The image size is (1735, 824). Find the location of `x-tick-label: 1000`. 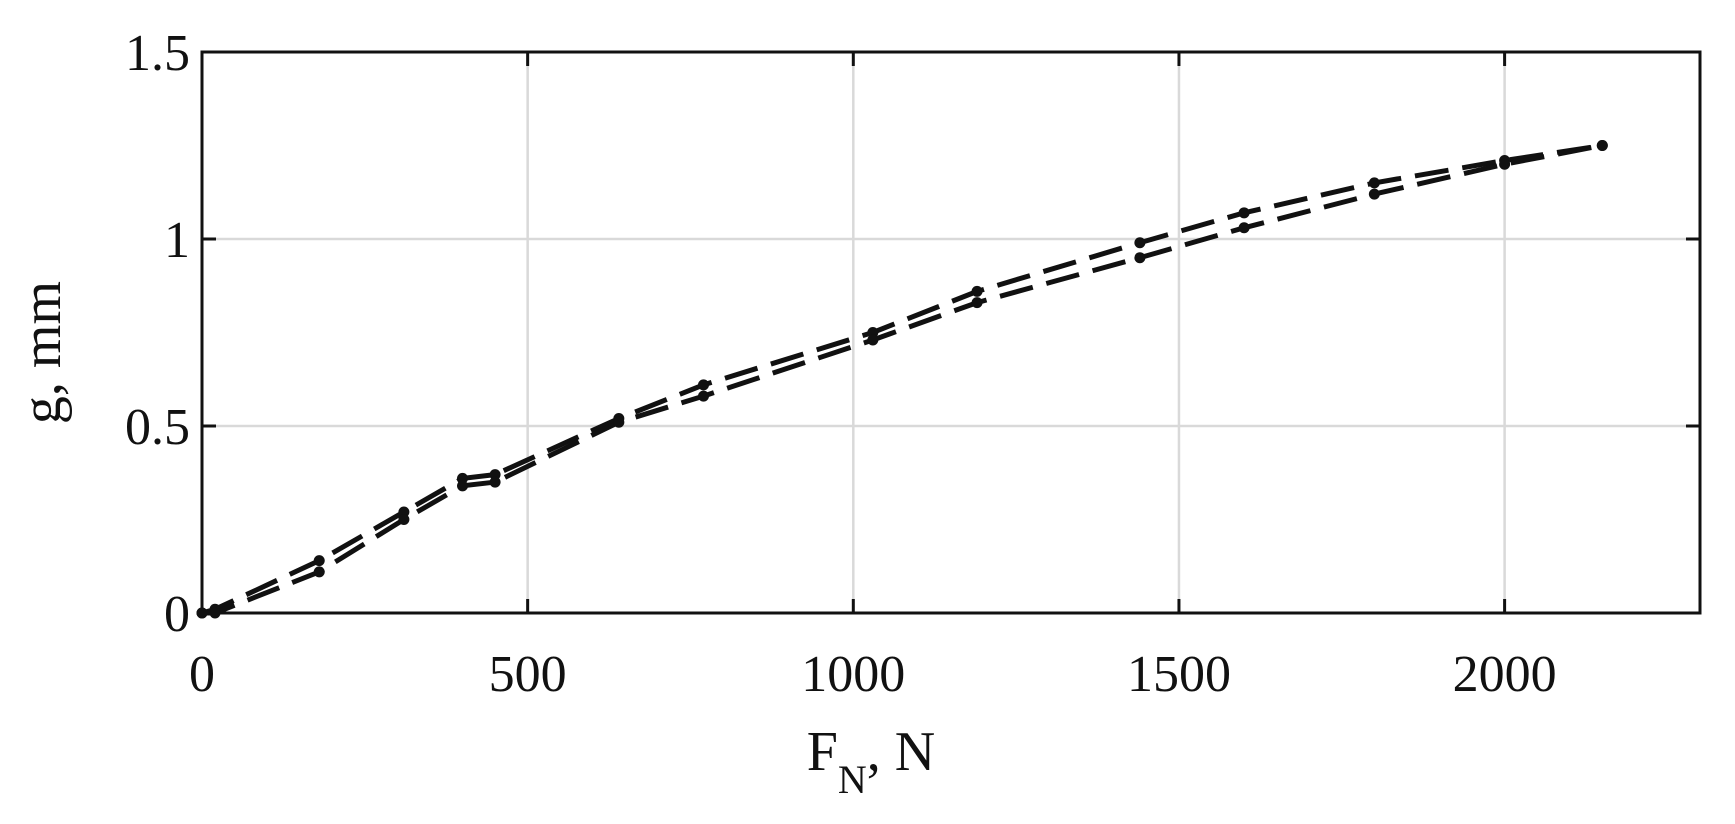

x-tick-label: 1000 is located at coordinates (853, 674).